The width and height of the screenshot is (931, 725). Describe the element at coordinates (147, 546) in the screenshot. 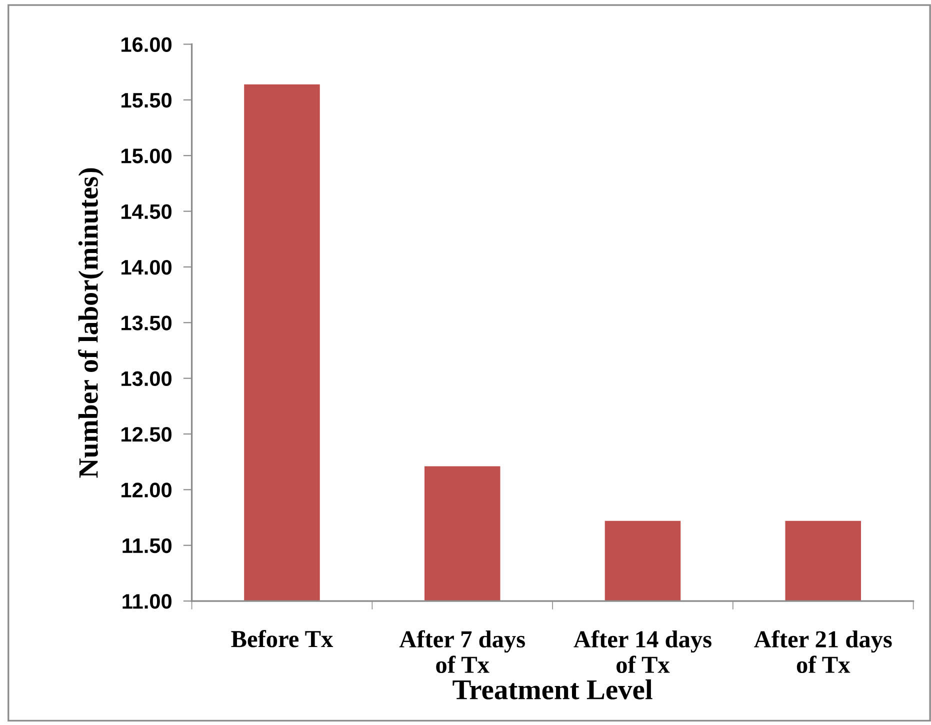

I see `y-tick-label: 11.50` at that location.